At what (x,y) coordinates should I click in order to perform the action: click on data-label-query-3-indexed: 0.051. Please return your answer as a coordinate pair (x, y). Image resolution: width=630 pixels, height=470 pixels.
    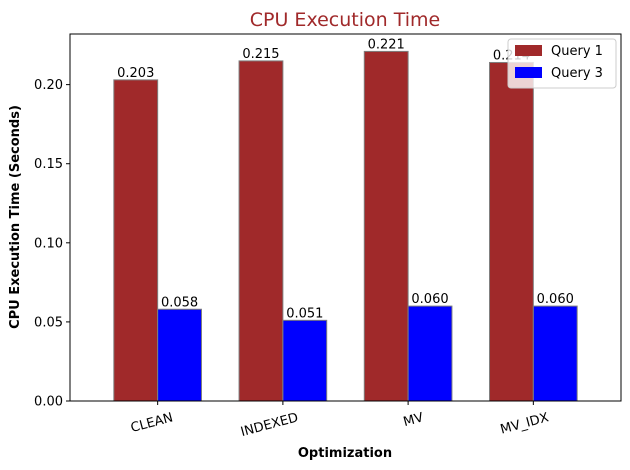
    Looking at the image, I should click on (304, 313).